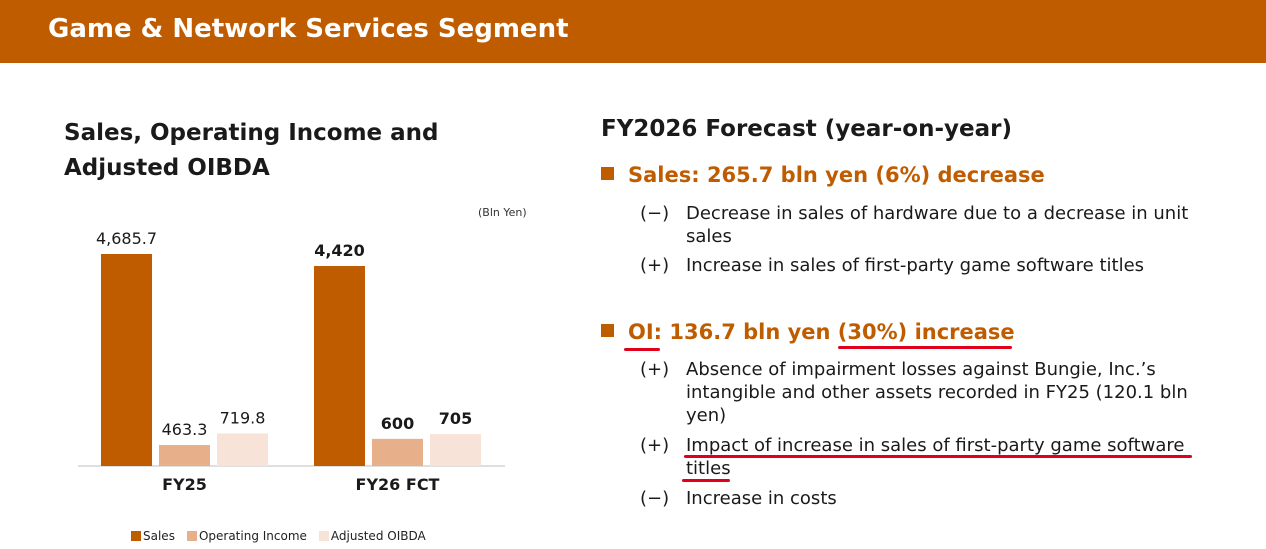 The image size is (1266, 549). I want to click on emphasis-underline-impact, so click(938, 456).